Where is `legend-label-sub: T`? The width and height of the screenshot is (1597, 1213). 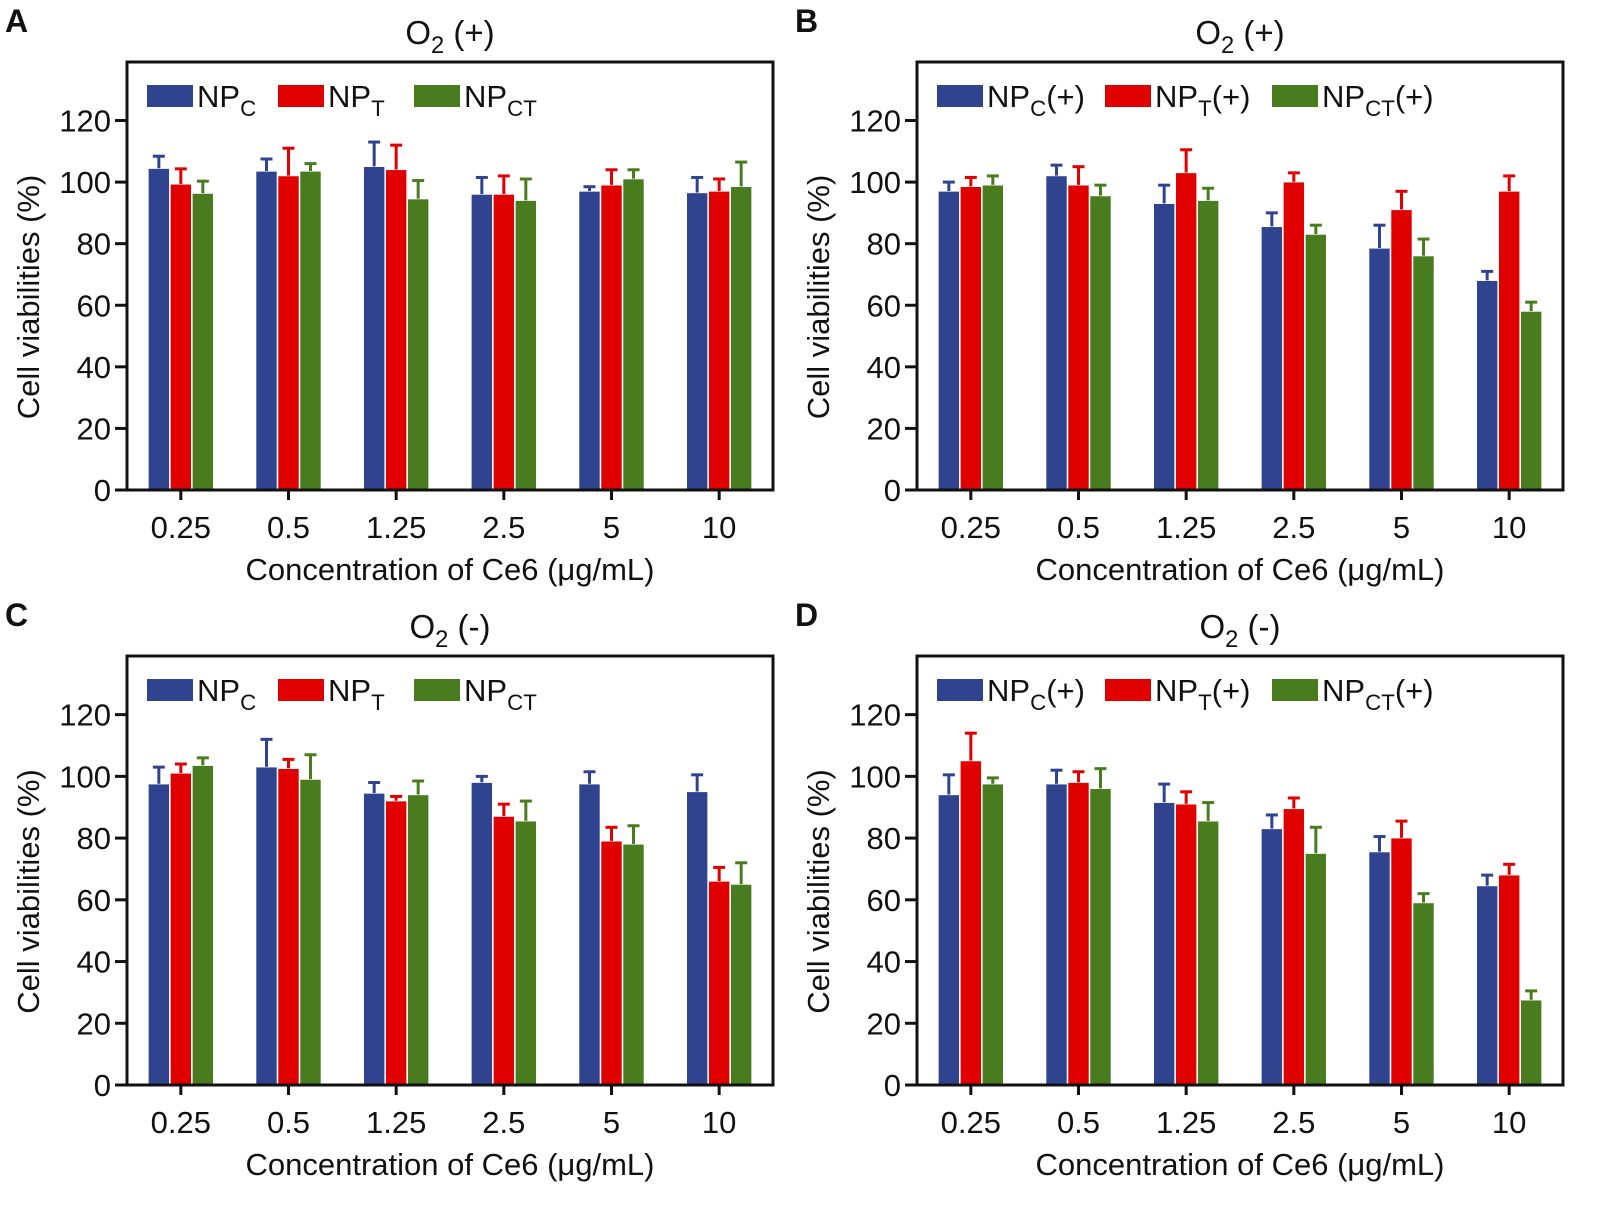
legend-label-sub: T is located at coordinates (1205, 108).